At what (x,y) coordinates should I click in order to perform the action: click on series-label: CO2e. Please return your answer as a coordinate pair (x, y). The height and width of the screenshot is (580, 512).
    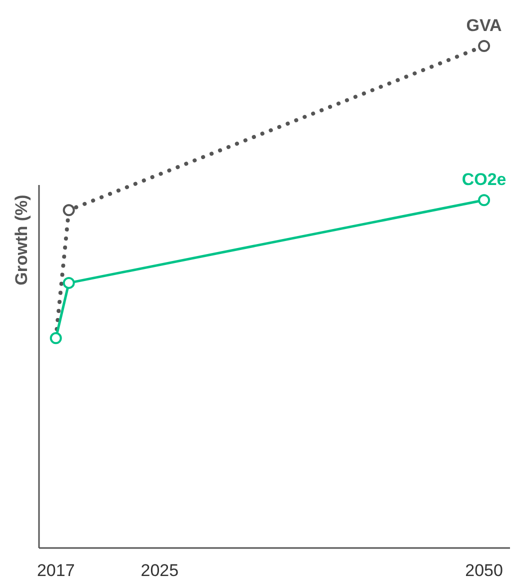
    Looking at the image, I should click on (484, 180).